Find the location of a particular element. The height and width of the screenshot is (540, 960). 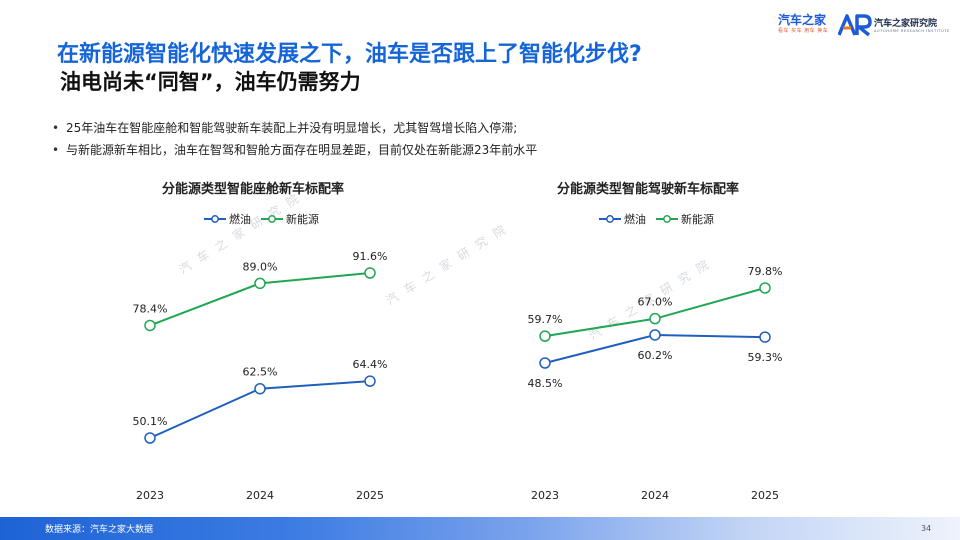

data-label-nev: 79.8% is located at coordinates (765, 271).